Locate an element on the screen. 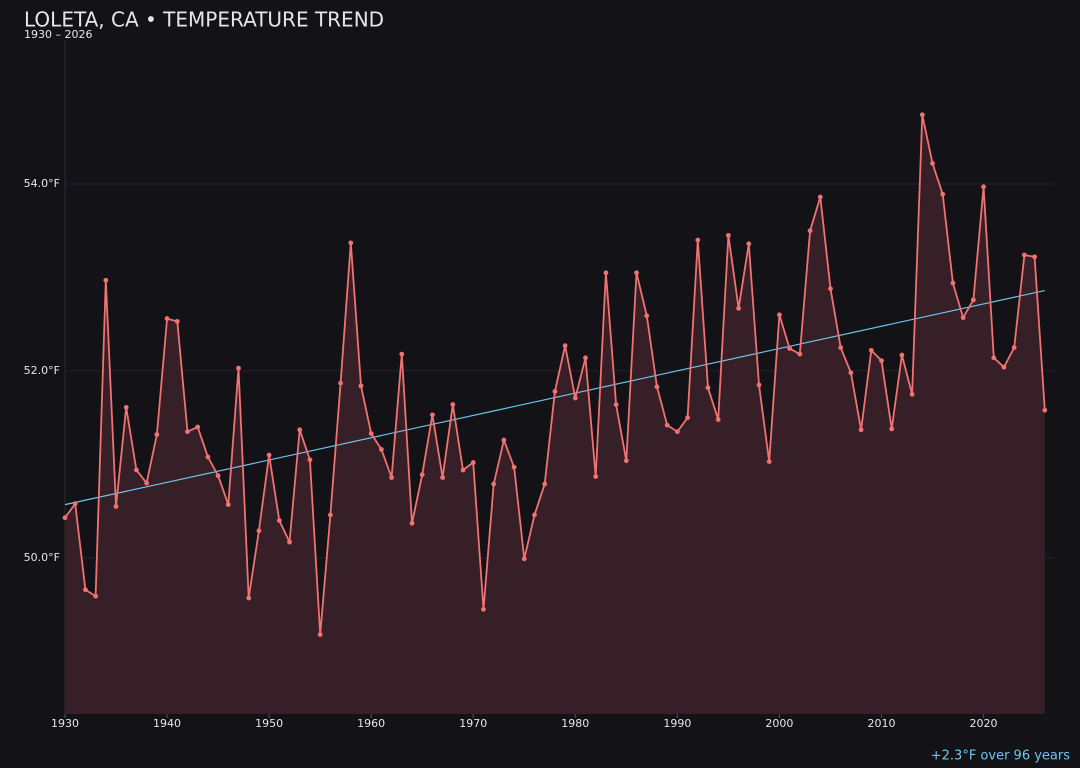 The image size is (1080, 768). x-tick-label: 1930 is located at coordinates (65, 723).